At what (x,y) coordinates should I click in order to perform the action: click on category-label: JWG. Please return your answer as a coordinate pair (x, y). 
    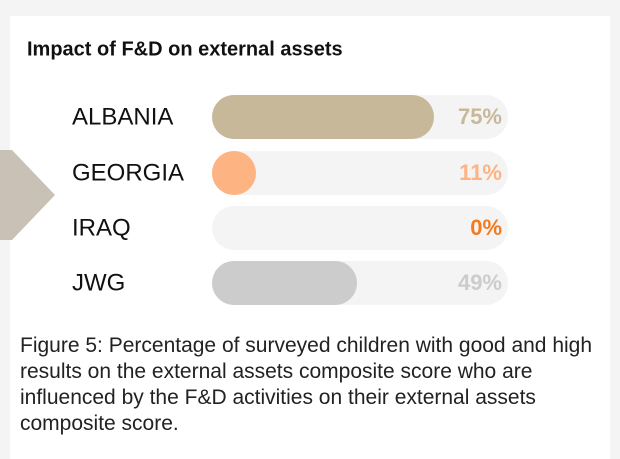
    Looking at the image, I should click on (98, 282).